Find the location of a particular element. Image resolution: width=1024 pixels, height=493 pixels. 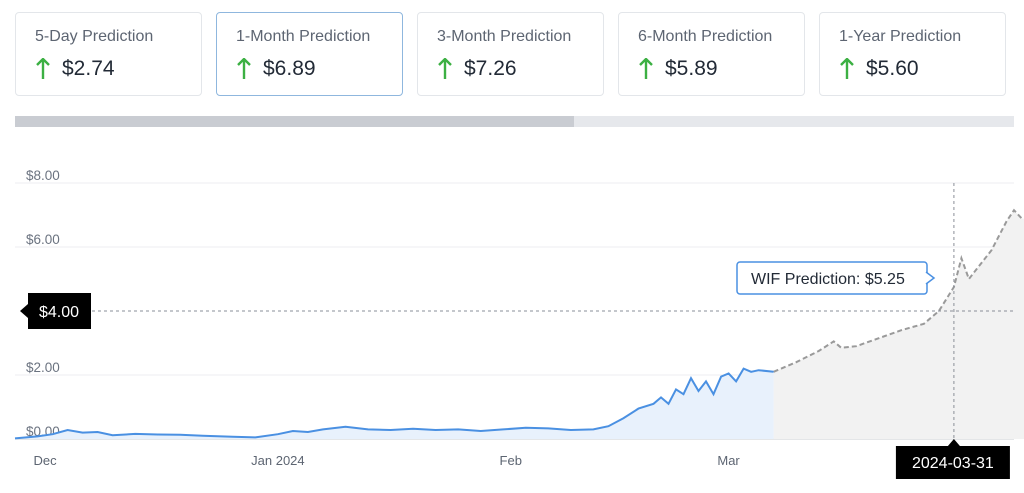

prediction-area is located at coordinates (898, 324).